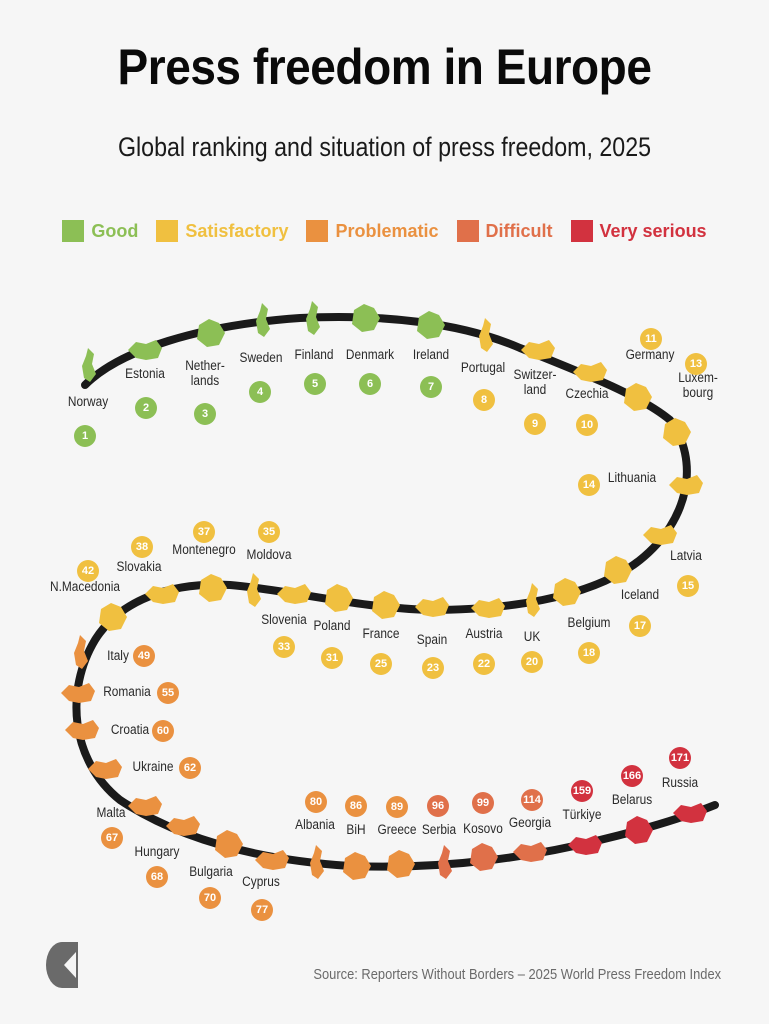  What do you see at coordinates (651, 339) in the screenshot?
I see `rank-badge: 11` at bounding box center [651, 339].